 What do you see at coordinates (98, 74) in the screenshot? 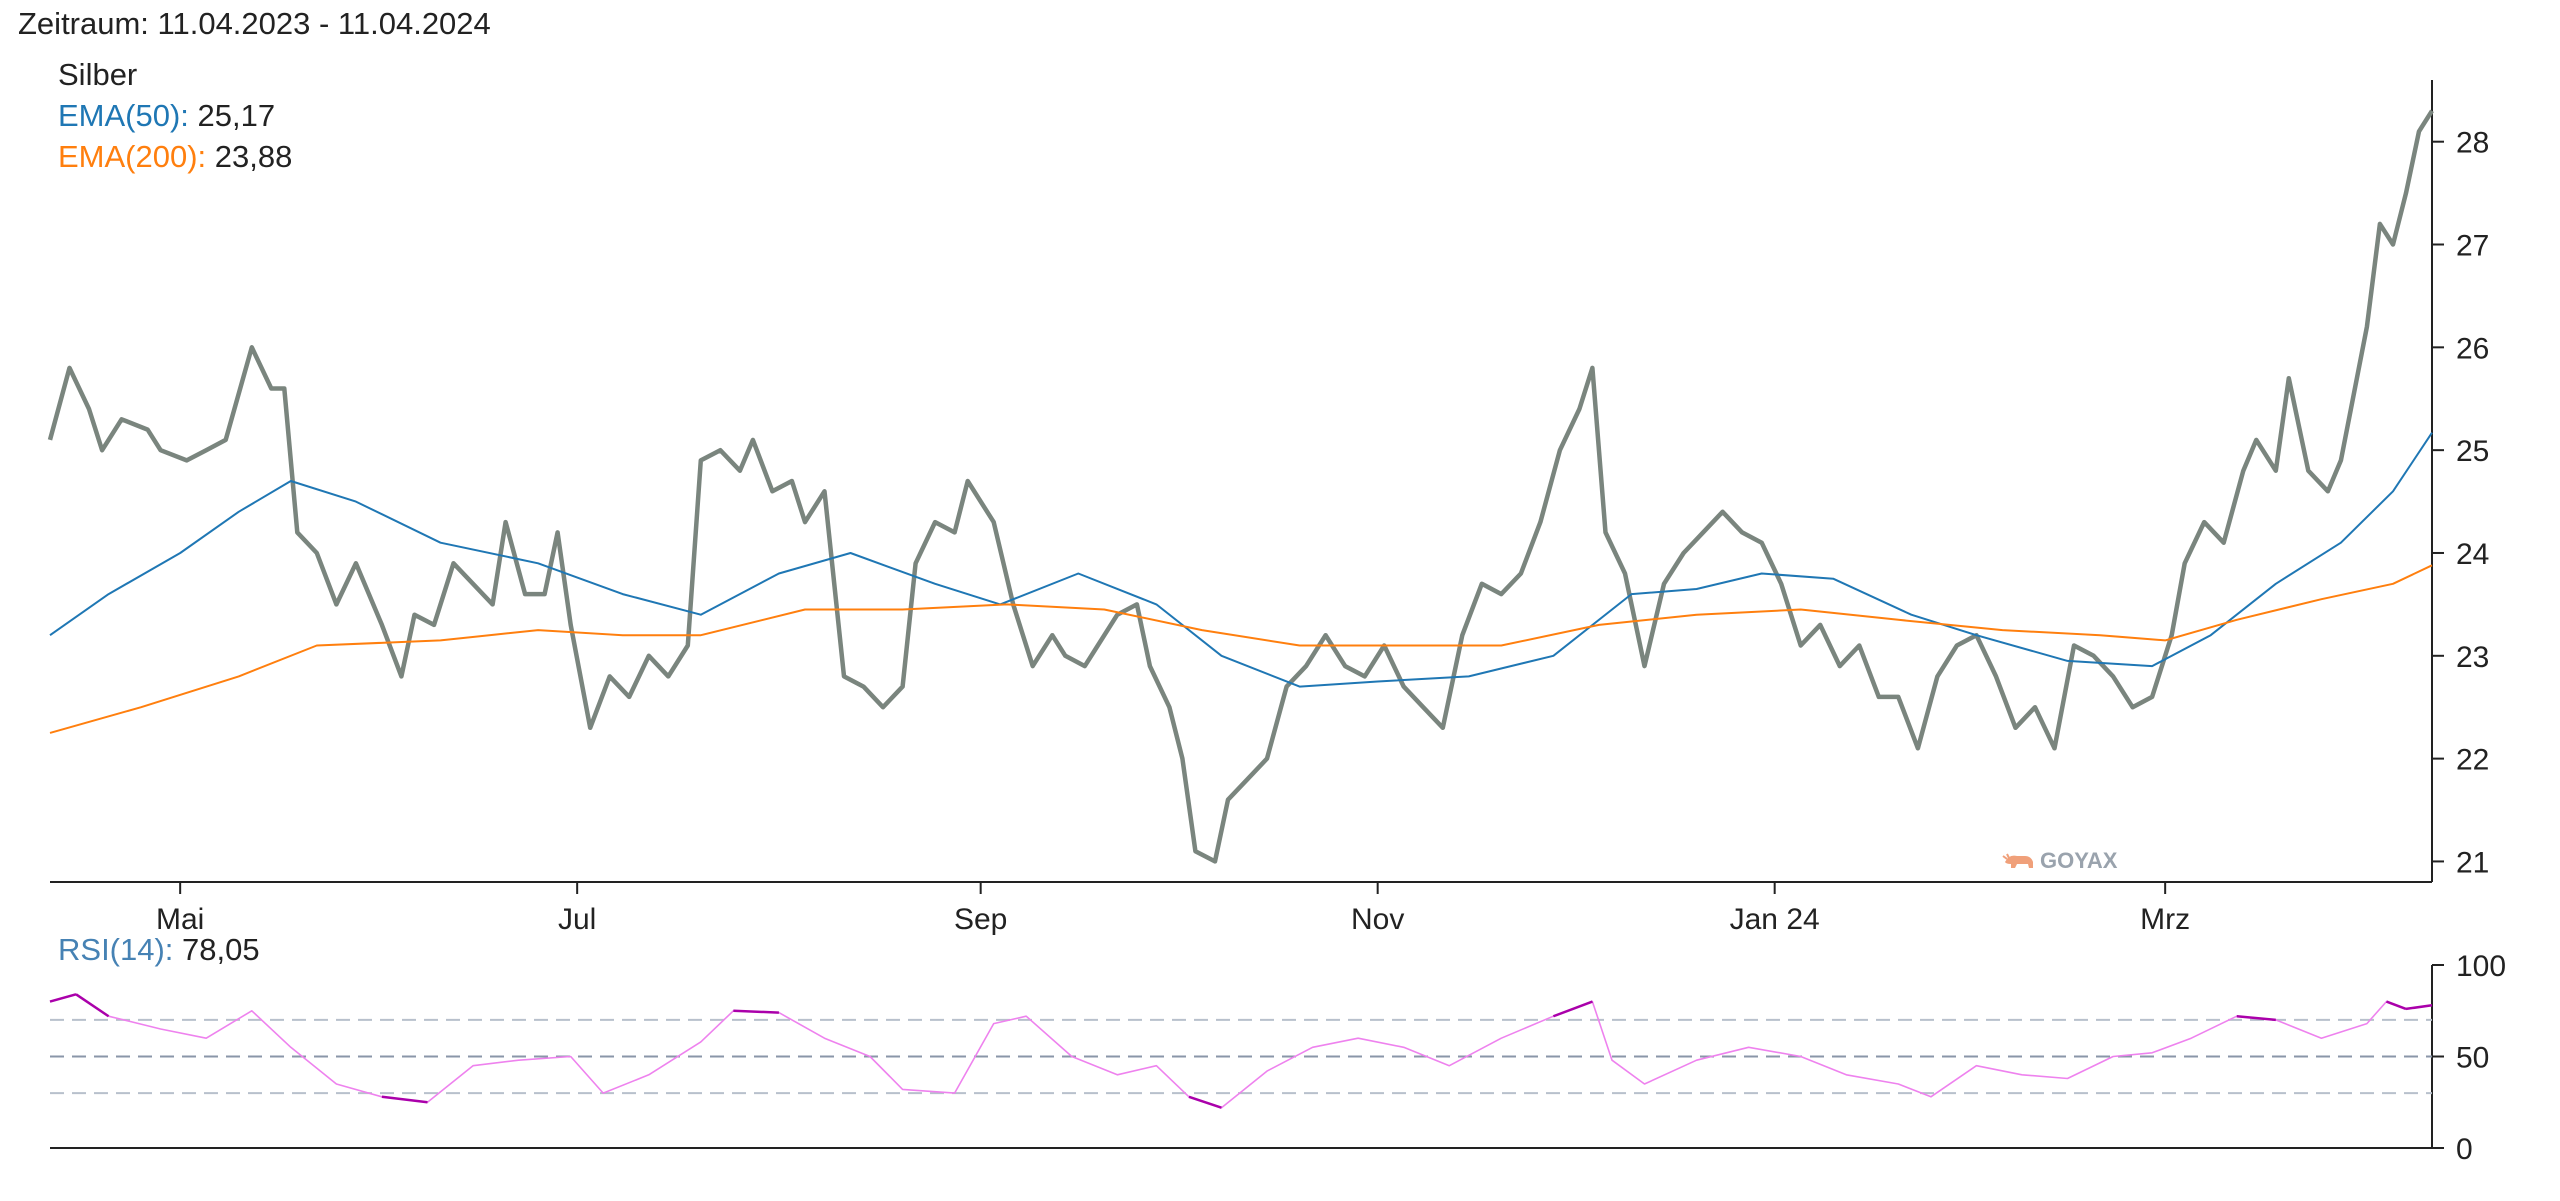
I see `legend-instrument: Silber` at bounding box center [98, 74].